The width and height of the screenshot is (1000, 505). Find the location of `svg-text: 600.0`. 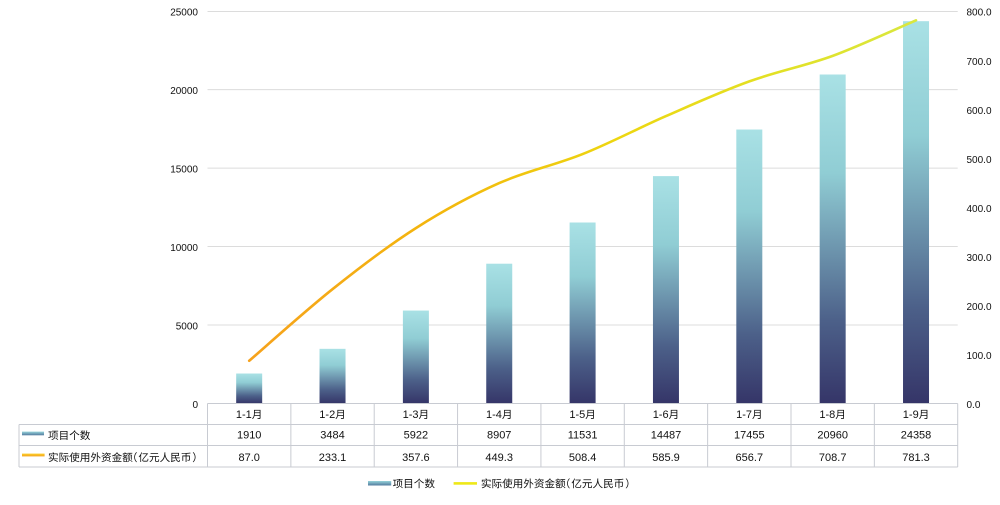

svg-text: 600.0 is located at coordinates (979, 111).